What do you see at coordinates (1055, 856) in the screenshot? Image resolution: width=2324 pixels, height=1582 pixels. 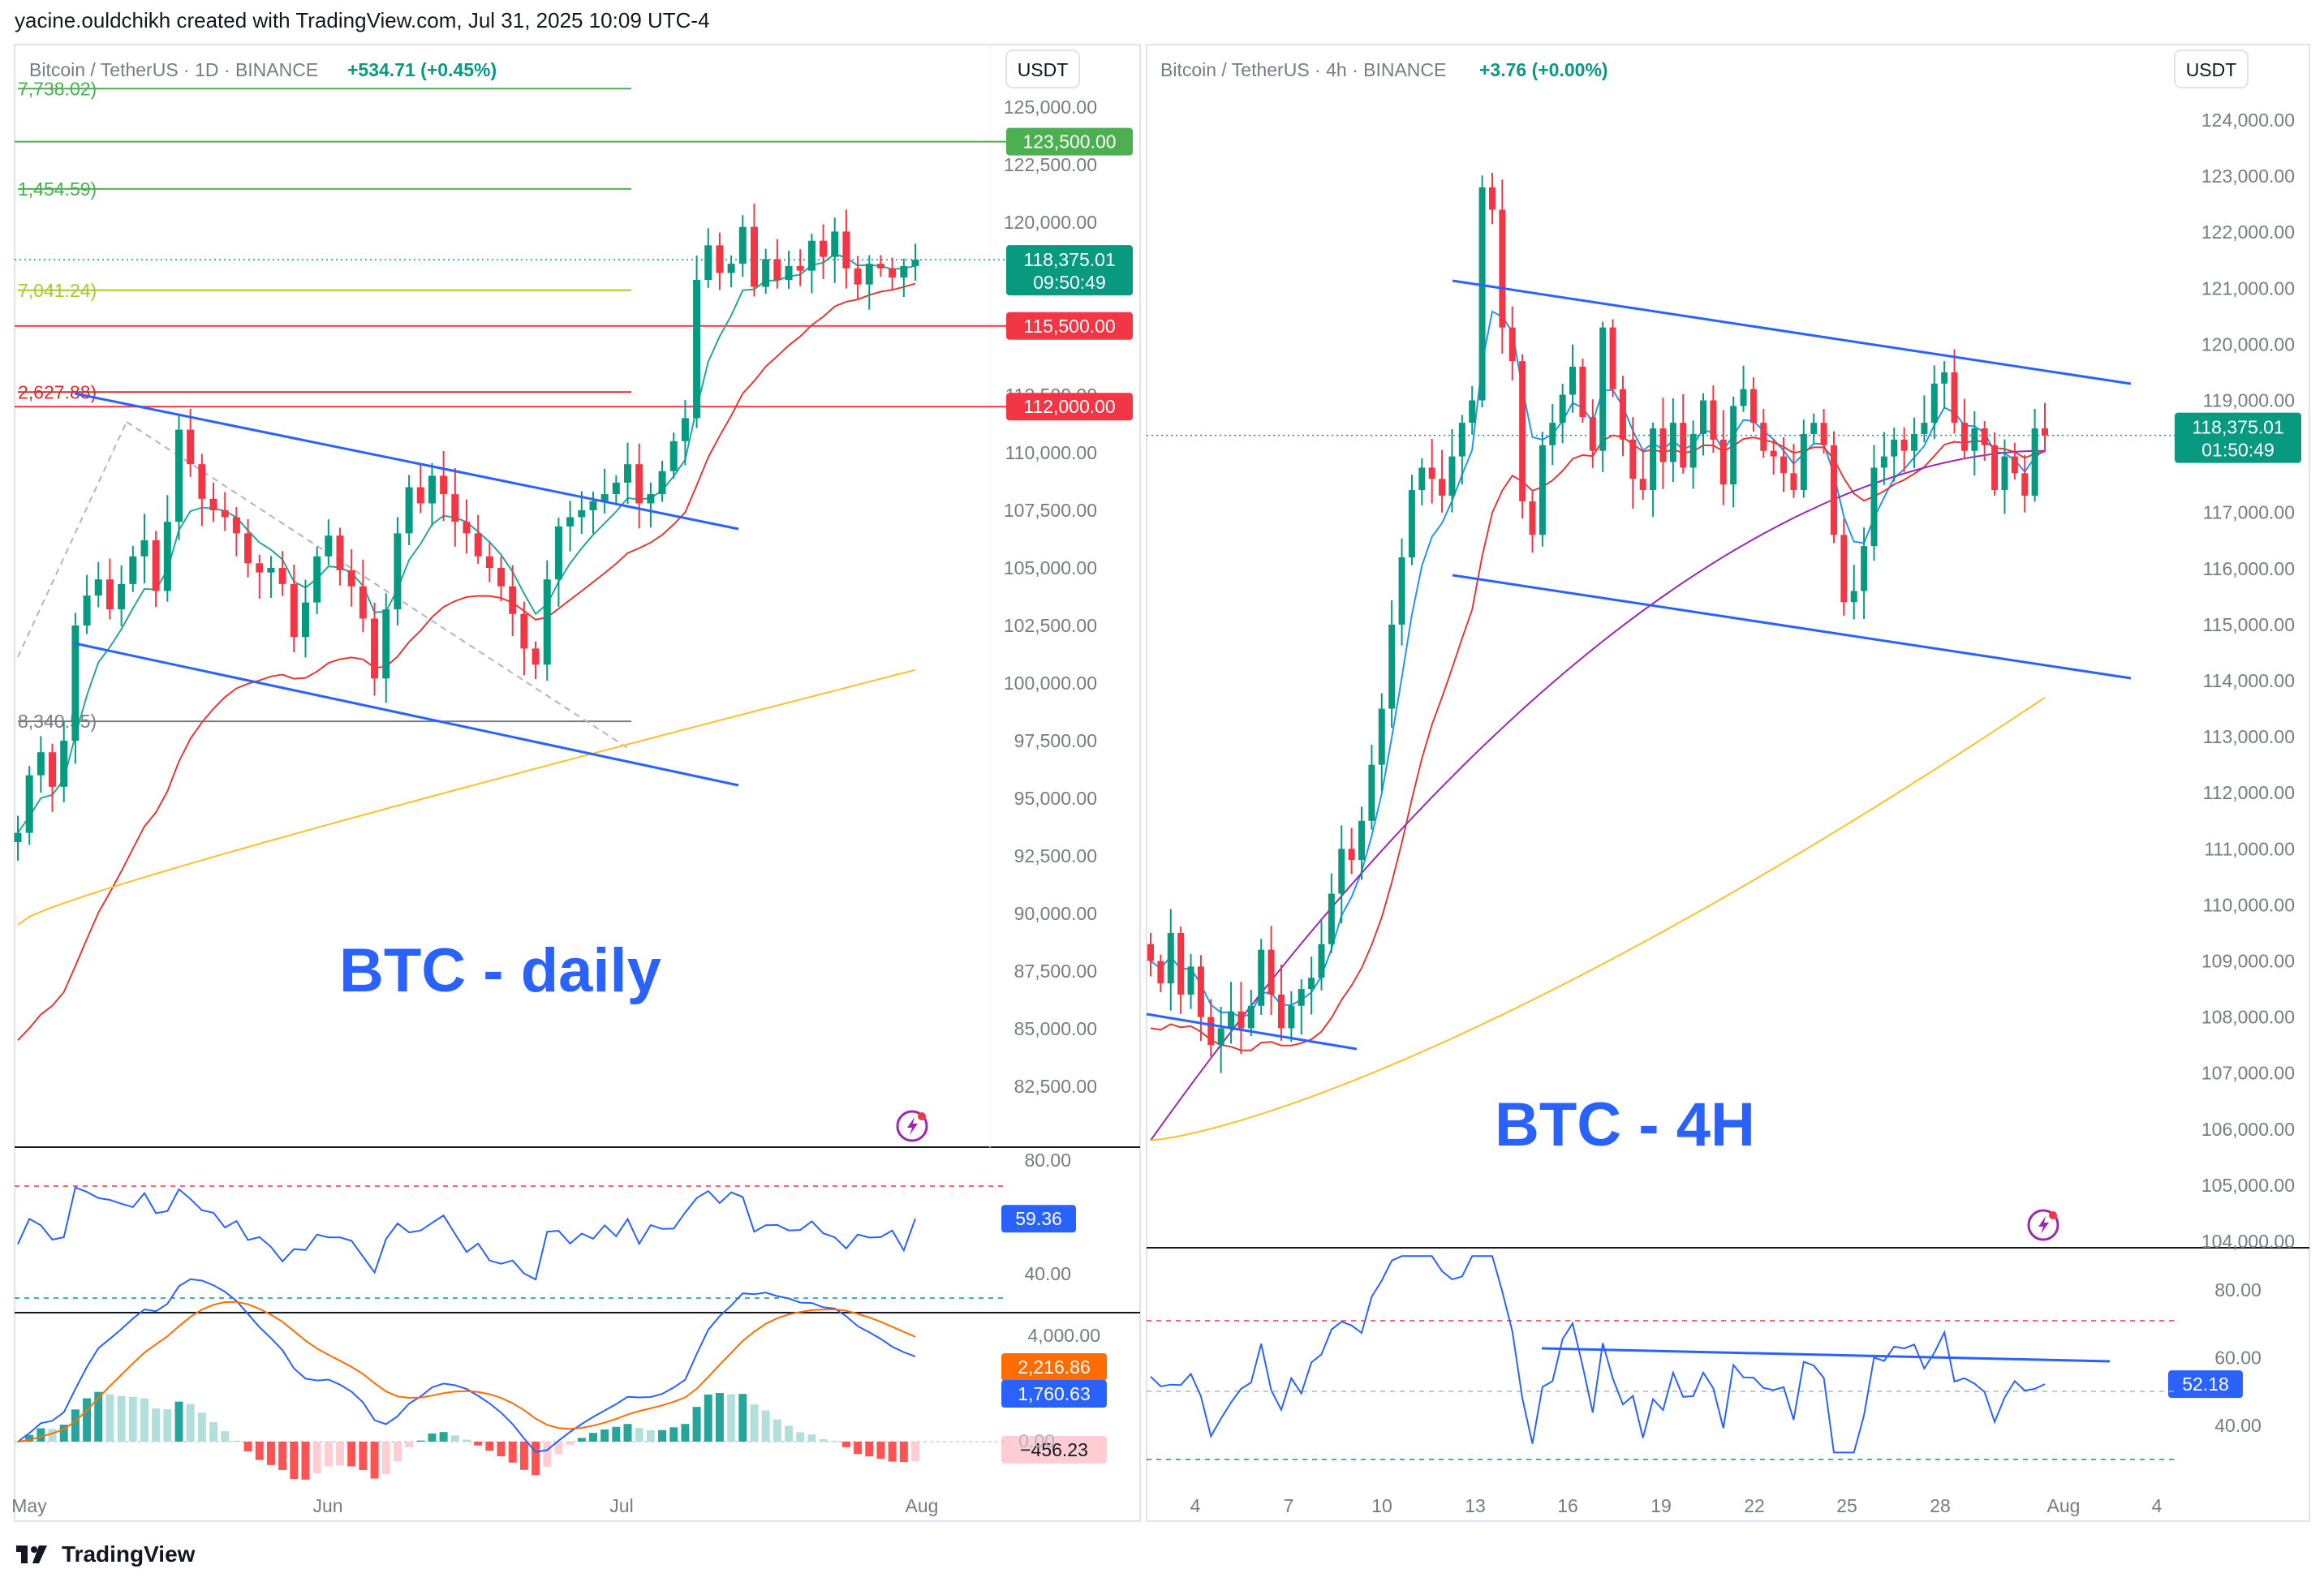 I see `left-price-tick: 92,500.00` at bounding box center [1055, 856].